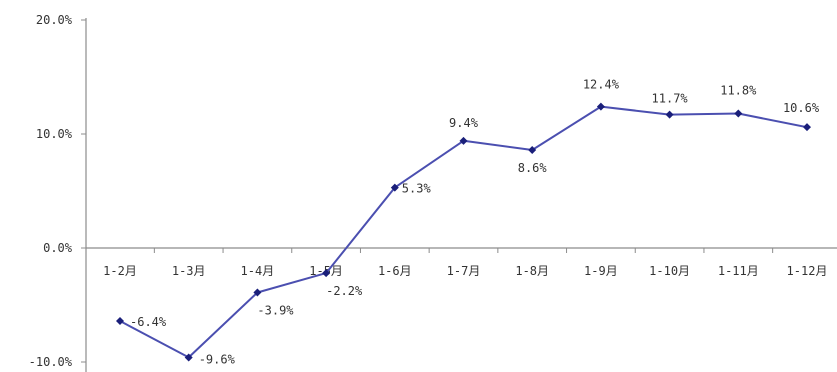  Describe the element at coordinates (464, 271) in the screenshot. I see `x-category-label: 1-7月` at that location.